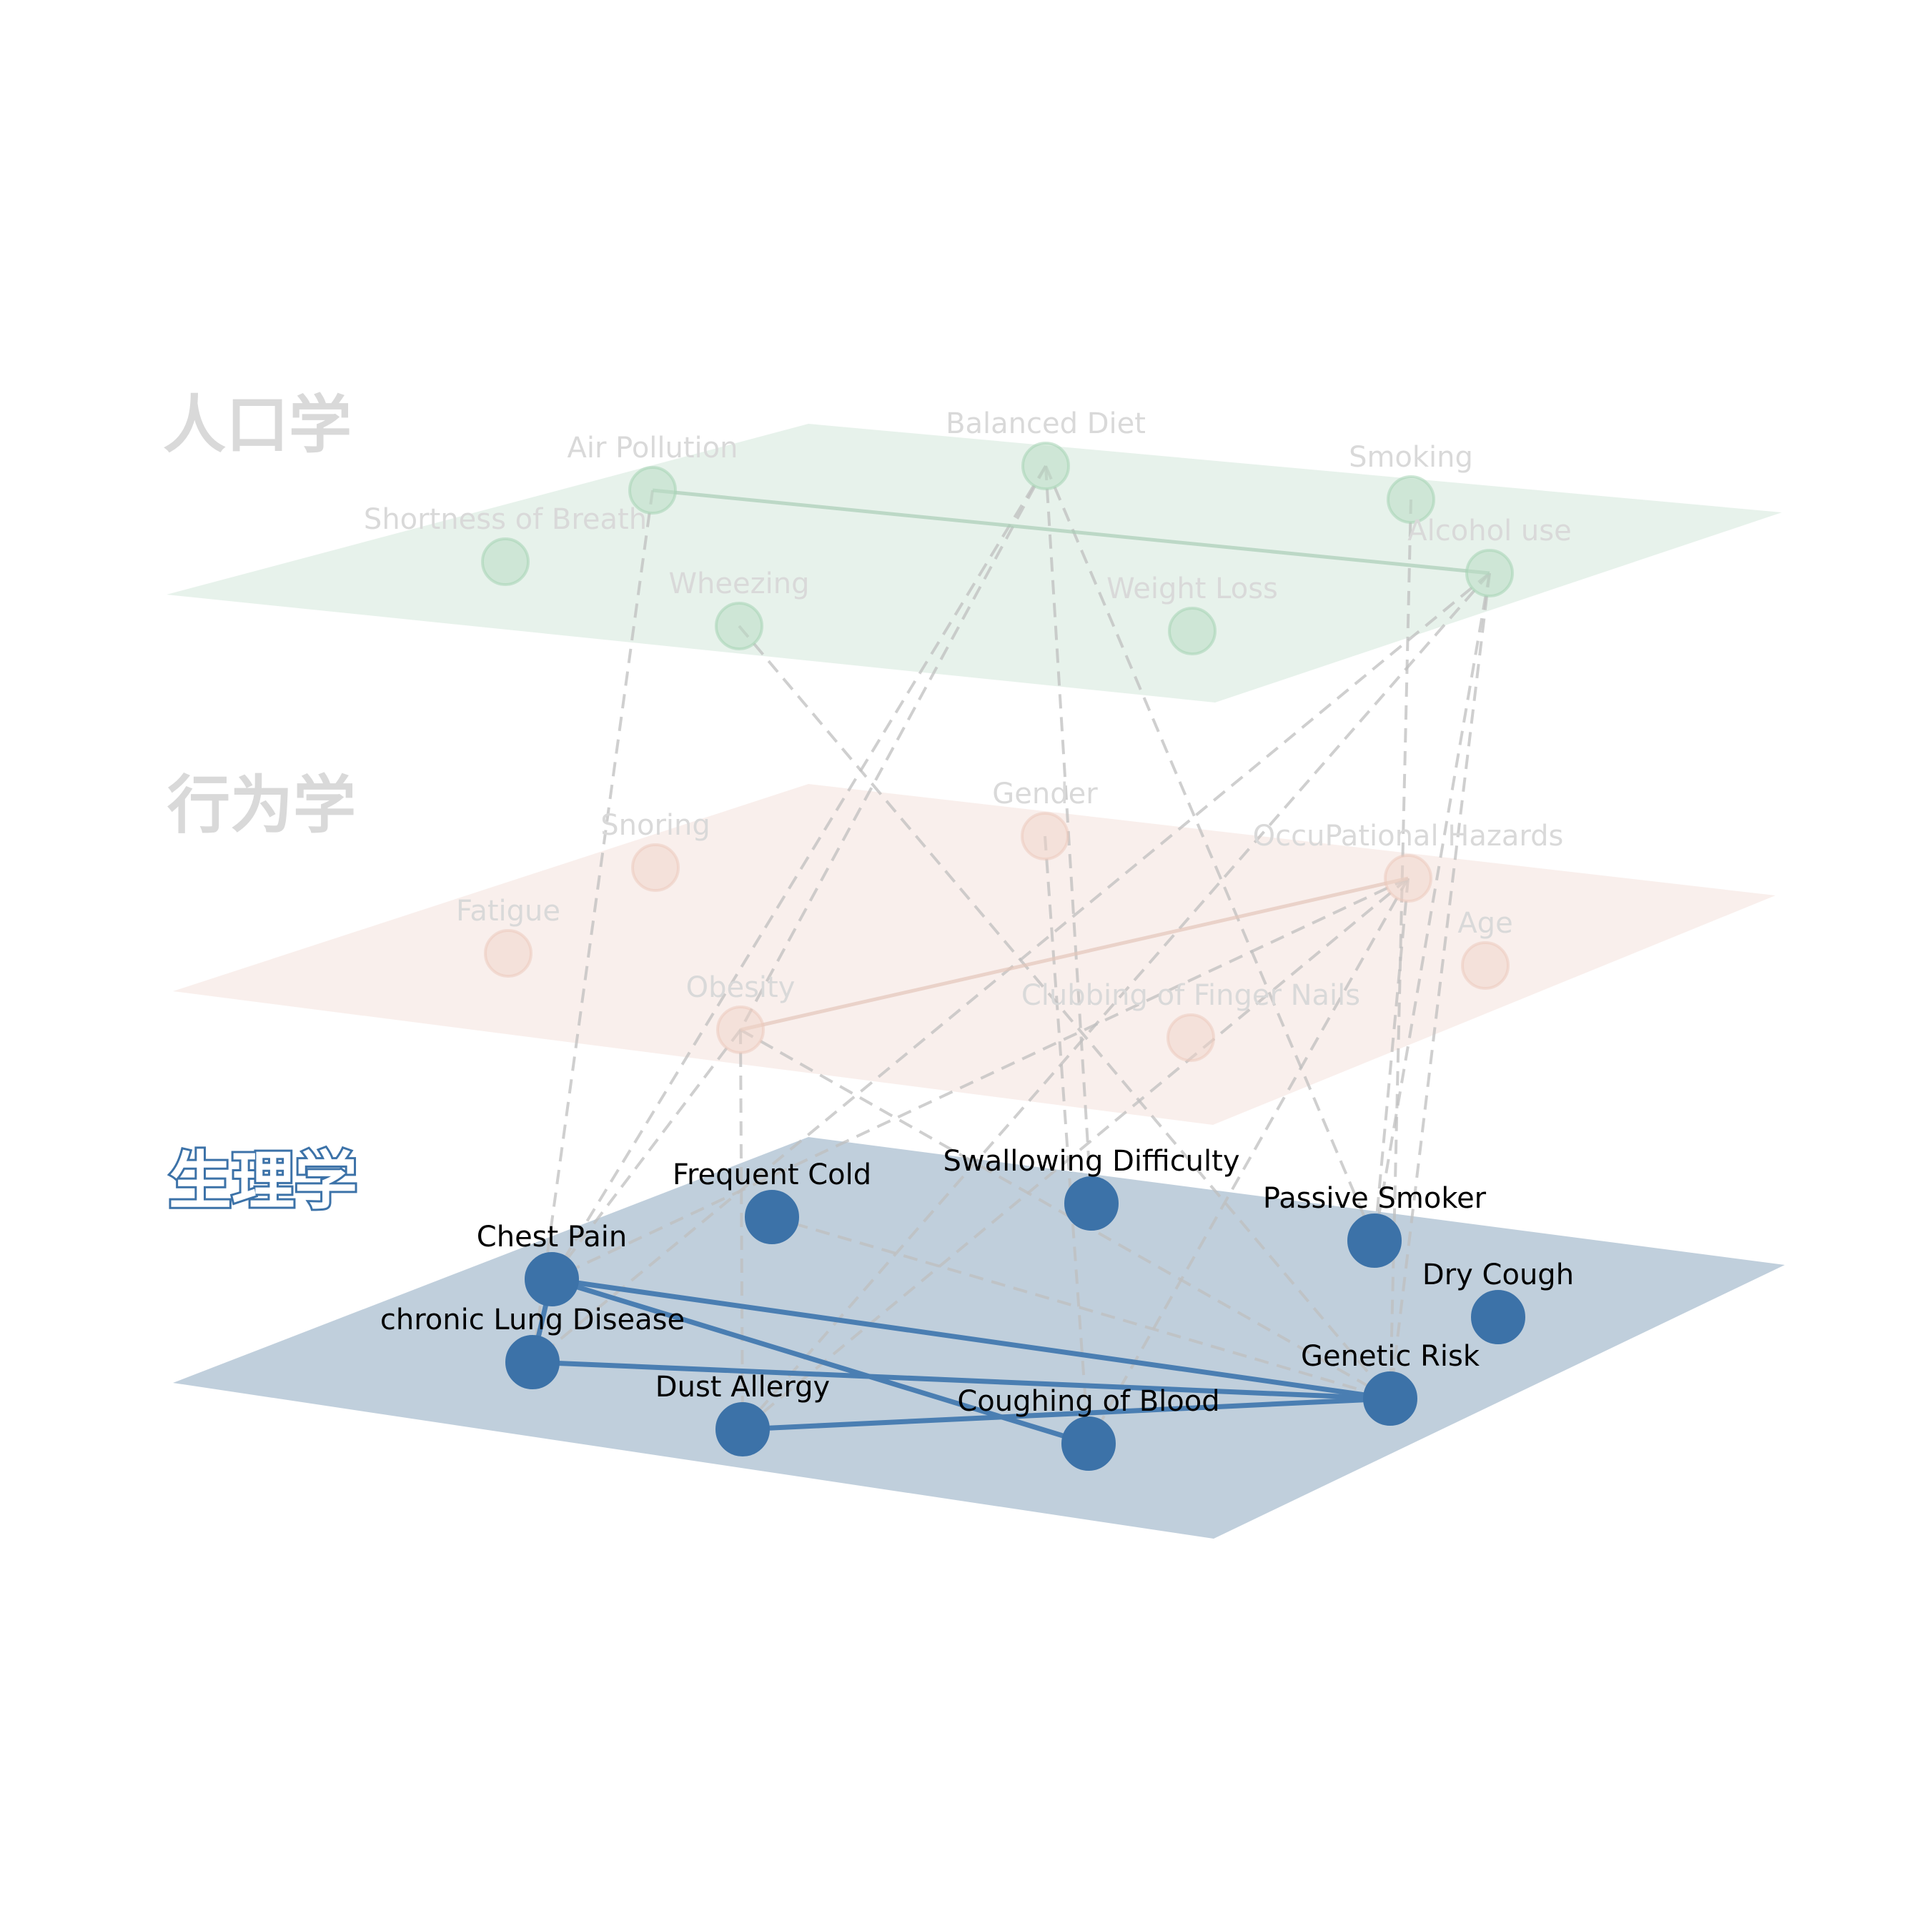  What do you see at coordinates (655, 825) in the screenshot?
I see `mid-node-label: Snoring` at bounding box center [655, 825].